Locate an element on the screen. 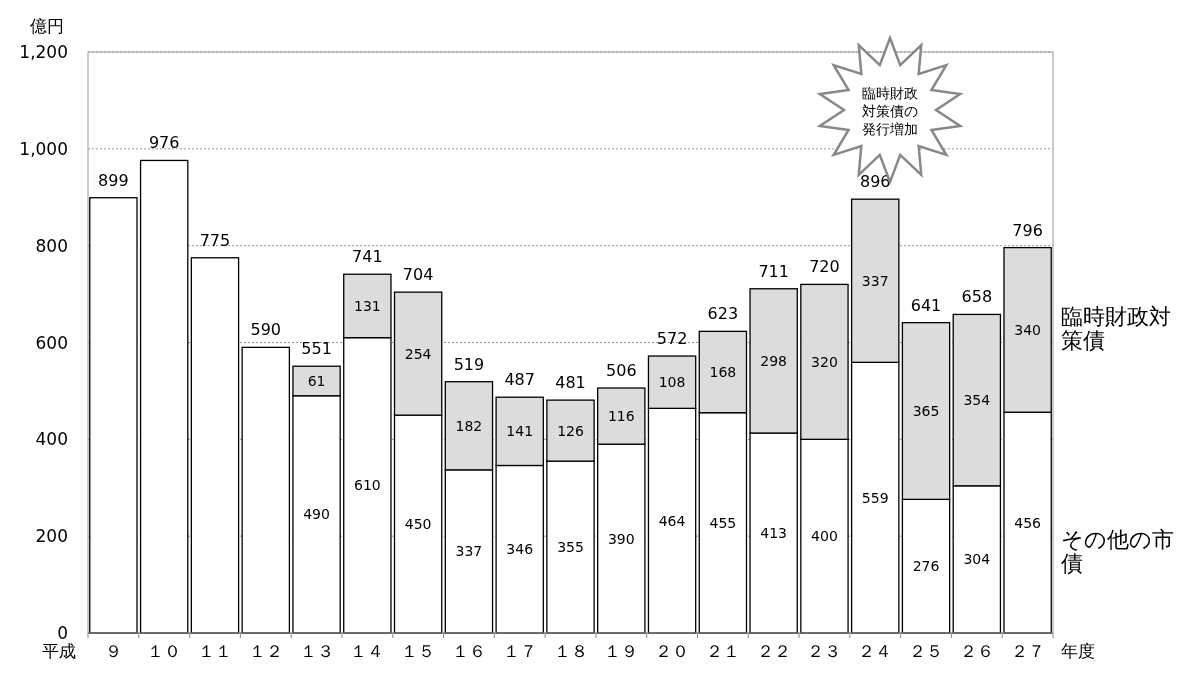 The height and width of the screenshot is (673, 1190). y-tick-label: 800 is located at coordinates (51, 245).